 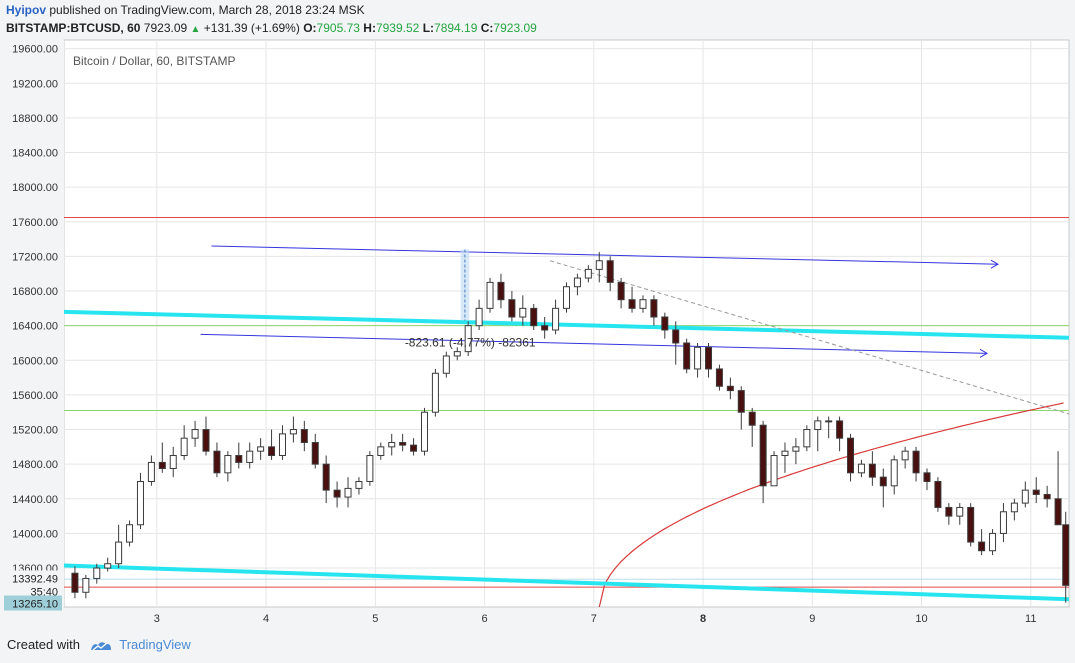 What do you see at coordinates (338, 28) in the screenshot?
I see `open-value: 7905.73` at bounding box center [338, 28].